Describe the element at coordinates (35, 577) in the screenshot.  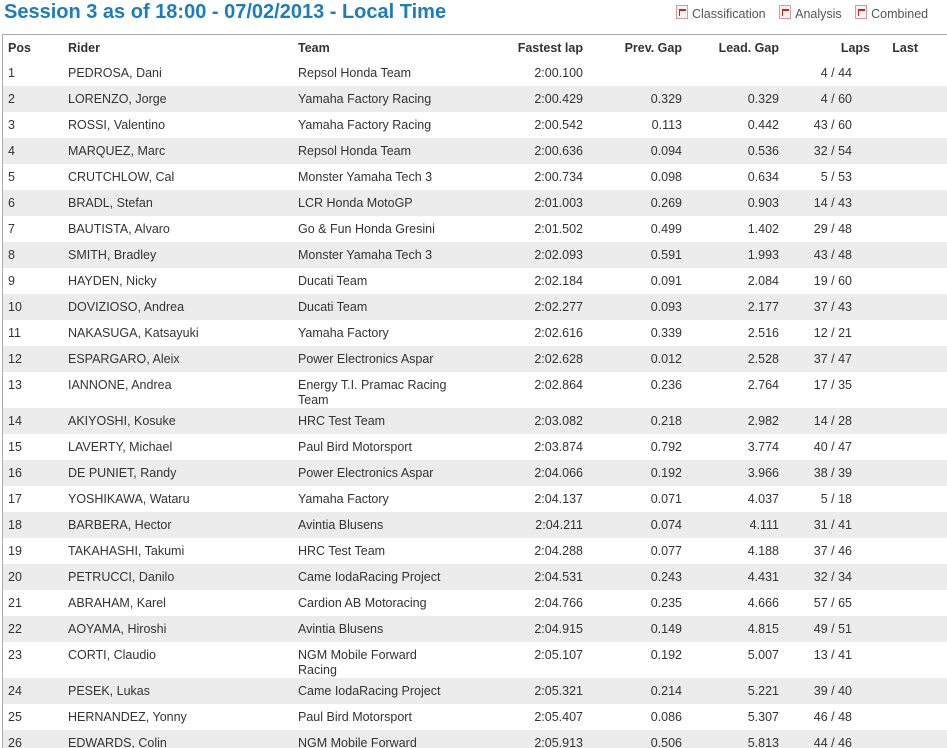
I see `cell-pos: 20` at that location.